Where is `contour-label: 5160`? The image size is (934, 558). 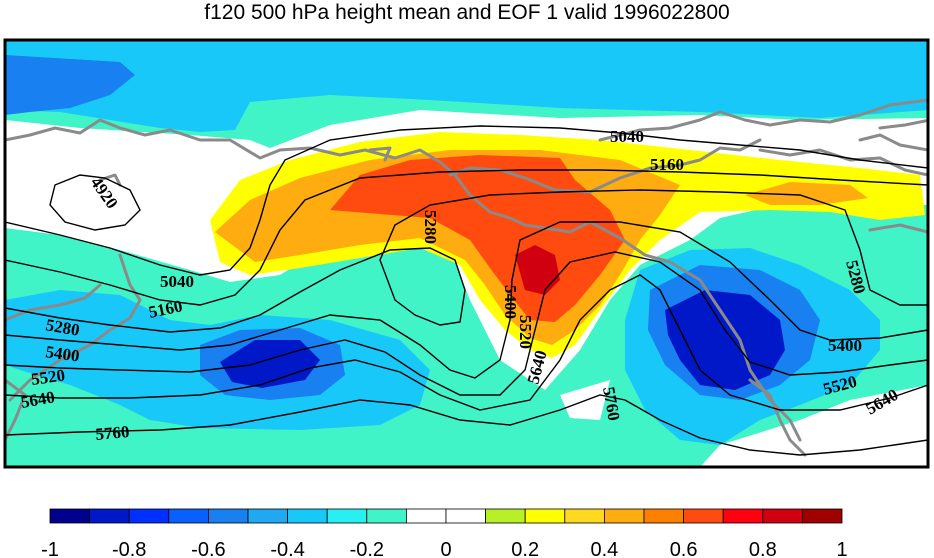
contour-label: 5160 is located at coordinates (667, 164).